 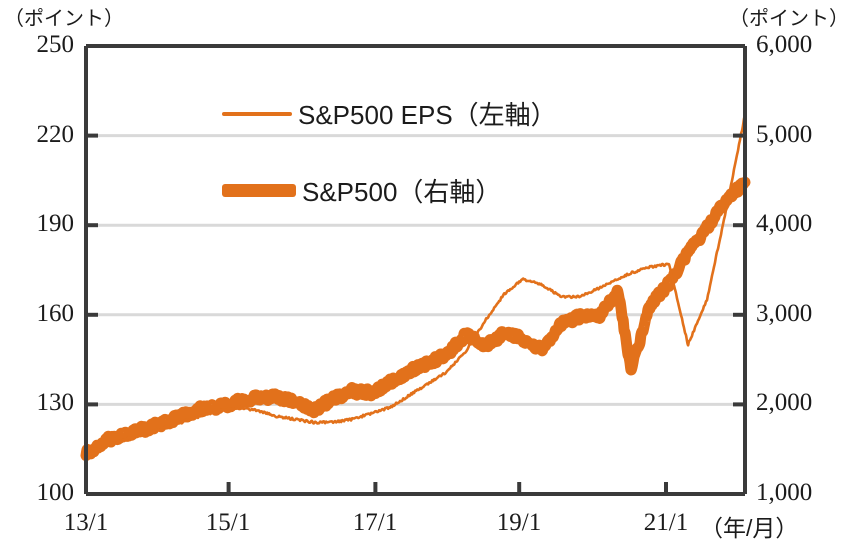 What do you see at coordinates (784, 223) in the screenshot?
I see `right-axis-tick-4000: 4,000` at bounding box center [784, 223].